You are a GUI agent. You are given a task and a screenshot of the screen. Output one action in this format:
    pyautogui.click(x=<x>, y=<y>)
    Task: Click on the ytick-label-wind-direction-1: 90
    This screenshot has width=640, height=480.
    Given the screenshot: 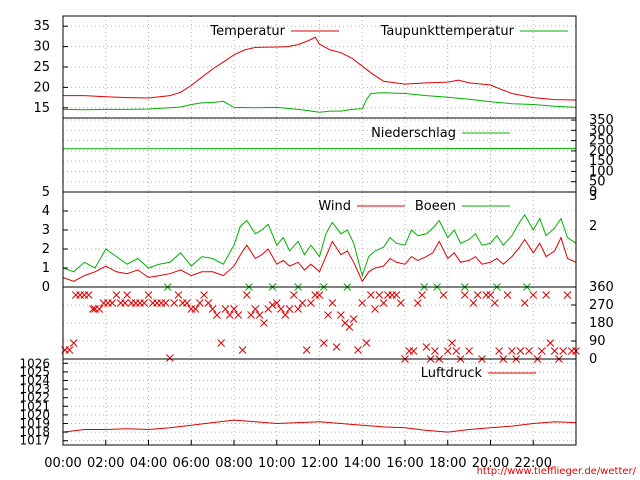 What is the action you would take?
    pyautogui.click(x=597, y=341)
    